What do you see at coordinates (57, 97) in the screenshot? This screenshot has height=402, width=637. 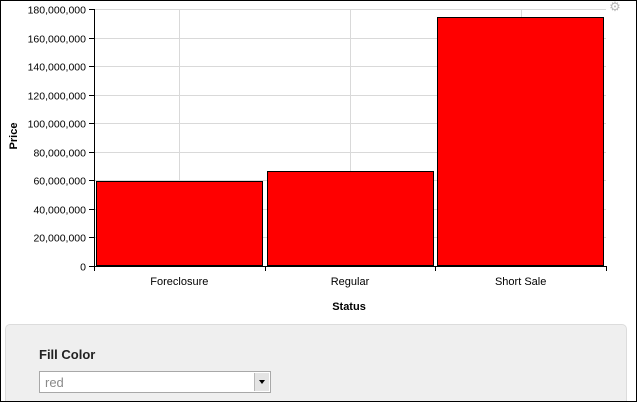 I see `y-tick-label: 120,000,000` at bounding box center [57, 97].